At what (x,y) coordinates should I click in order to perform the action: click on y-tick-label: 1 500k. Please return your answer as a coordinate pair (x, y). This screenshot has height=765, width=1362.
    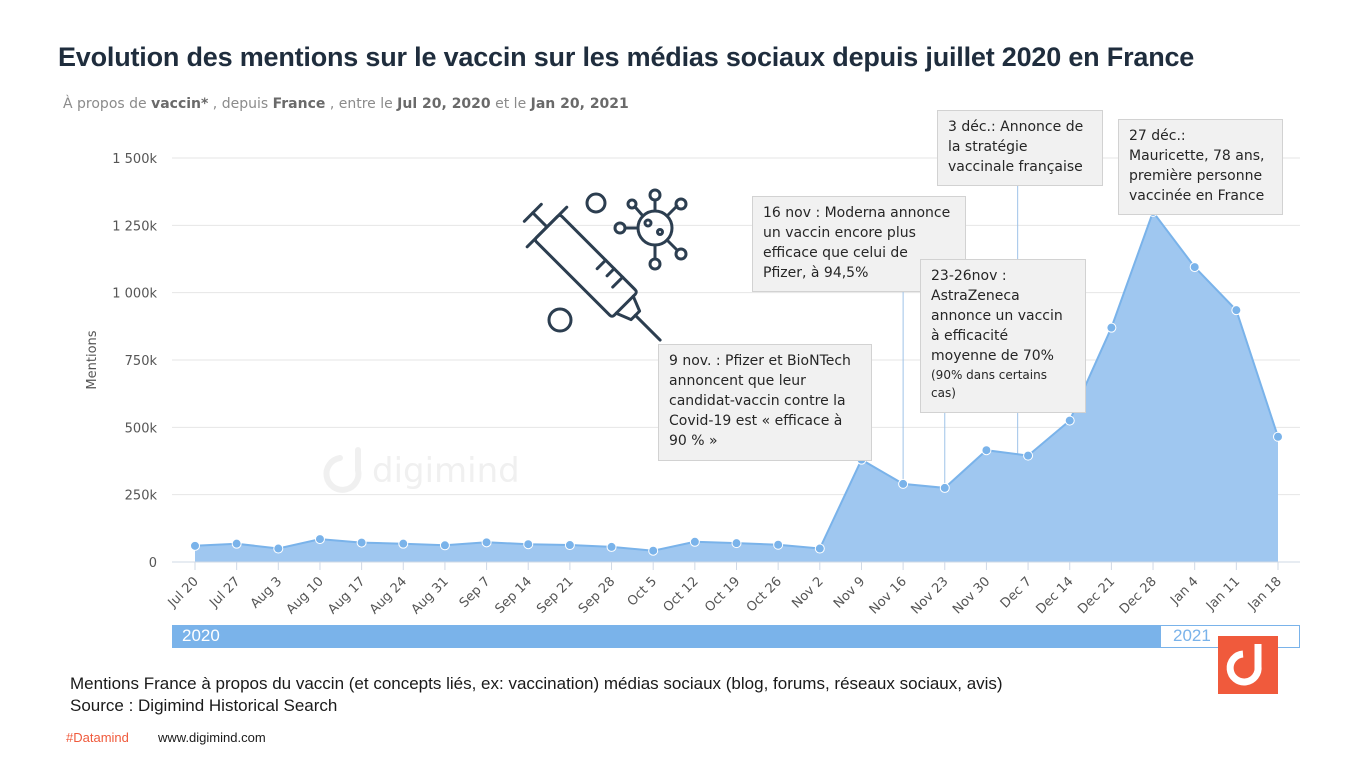
    Looking at the image, I should click on (134, 159).